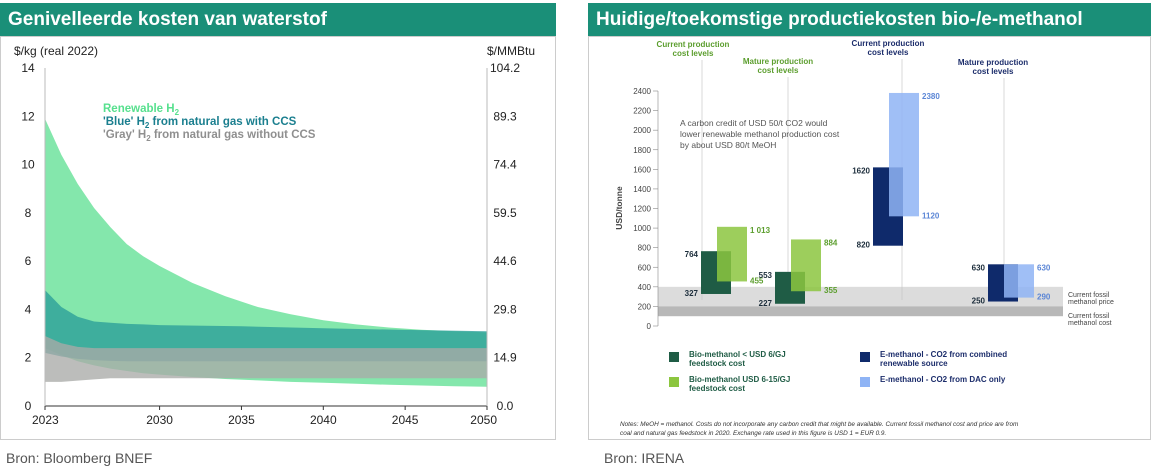 The width and height of the screenshot is (1151, 473). What do you see at coordinates (943, 379) in the screenshot?
I see `legend-label: E-methanol - CO2 from DAC only` at bounding box center [943, 379].